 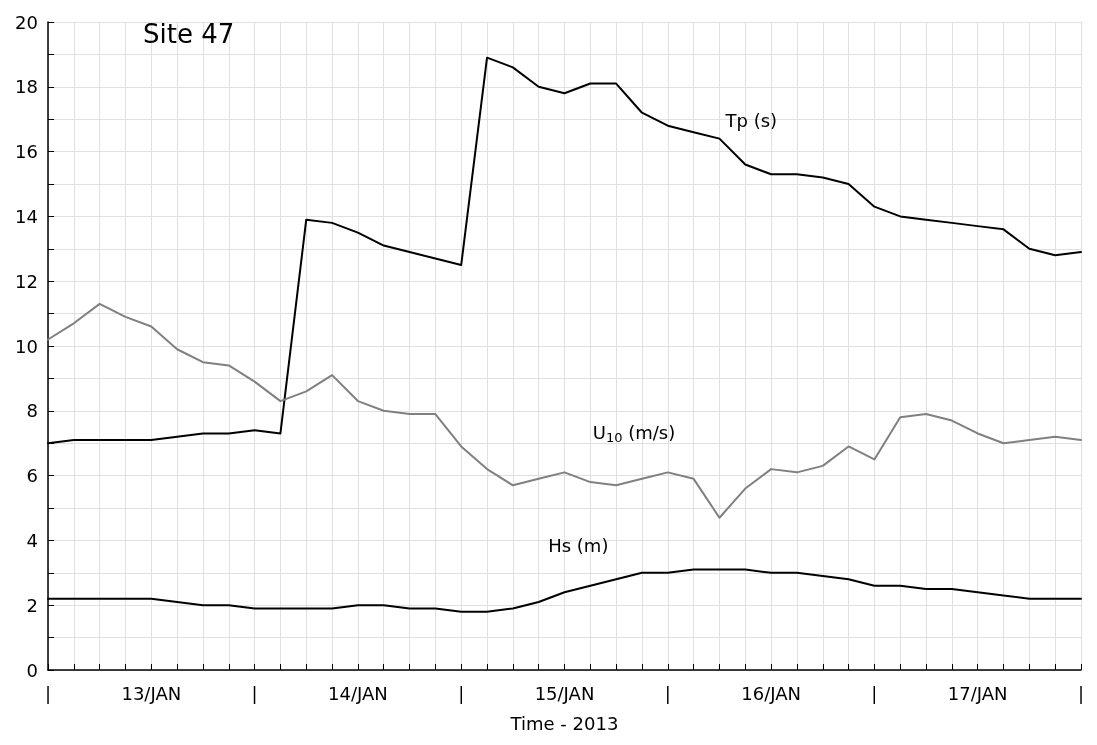 What do you see at coordinates (26, 22) in the screenshot?
I see `y-tick-label: 20` at bounding box center [26, 22].